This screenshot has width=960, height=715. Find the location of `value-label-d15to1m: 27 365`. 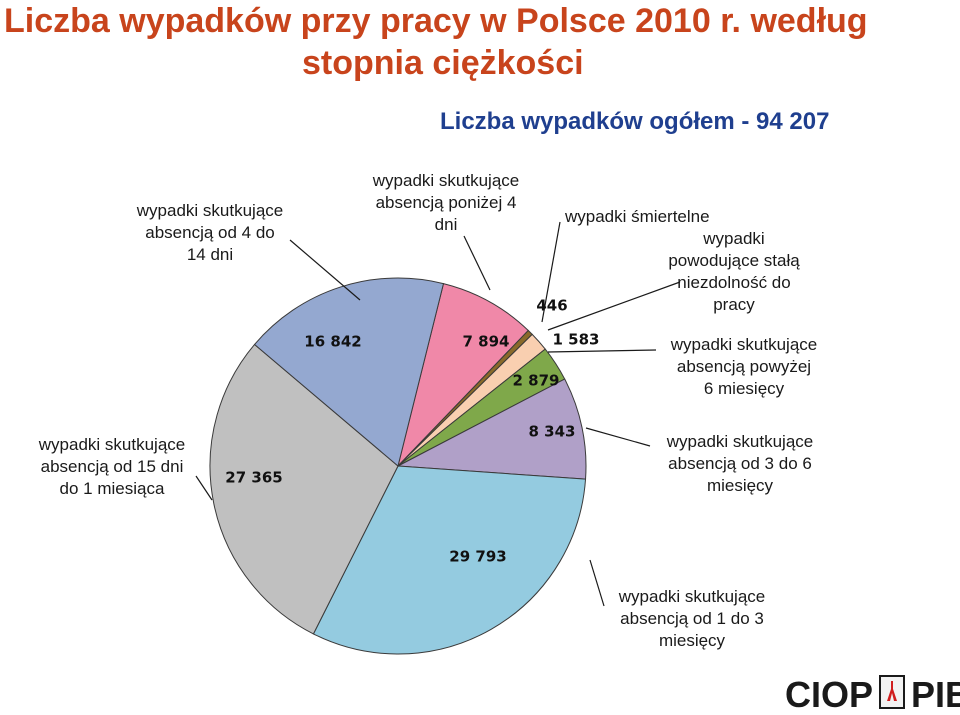

value-label-d15to1m: 27 365 is located at coordinates (253, 478).